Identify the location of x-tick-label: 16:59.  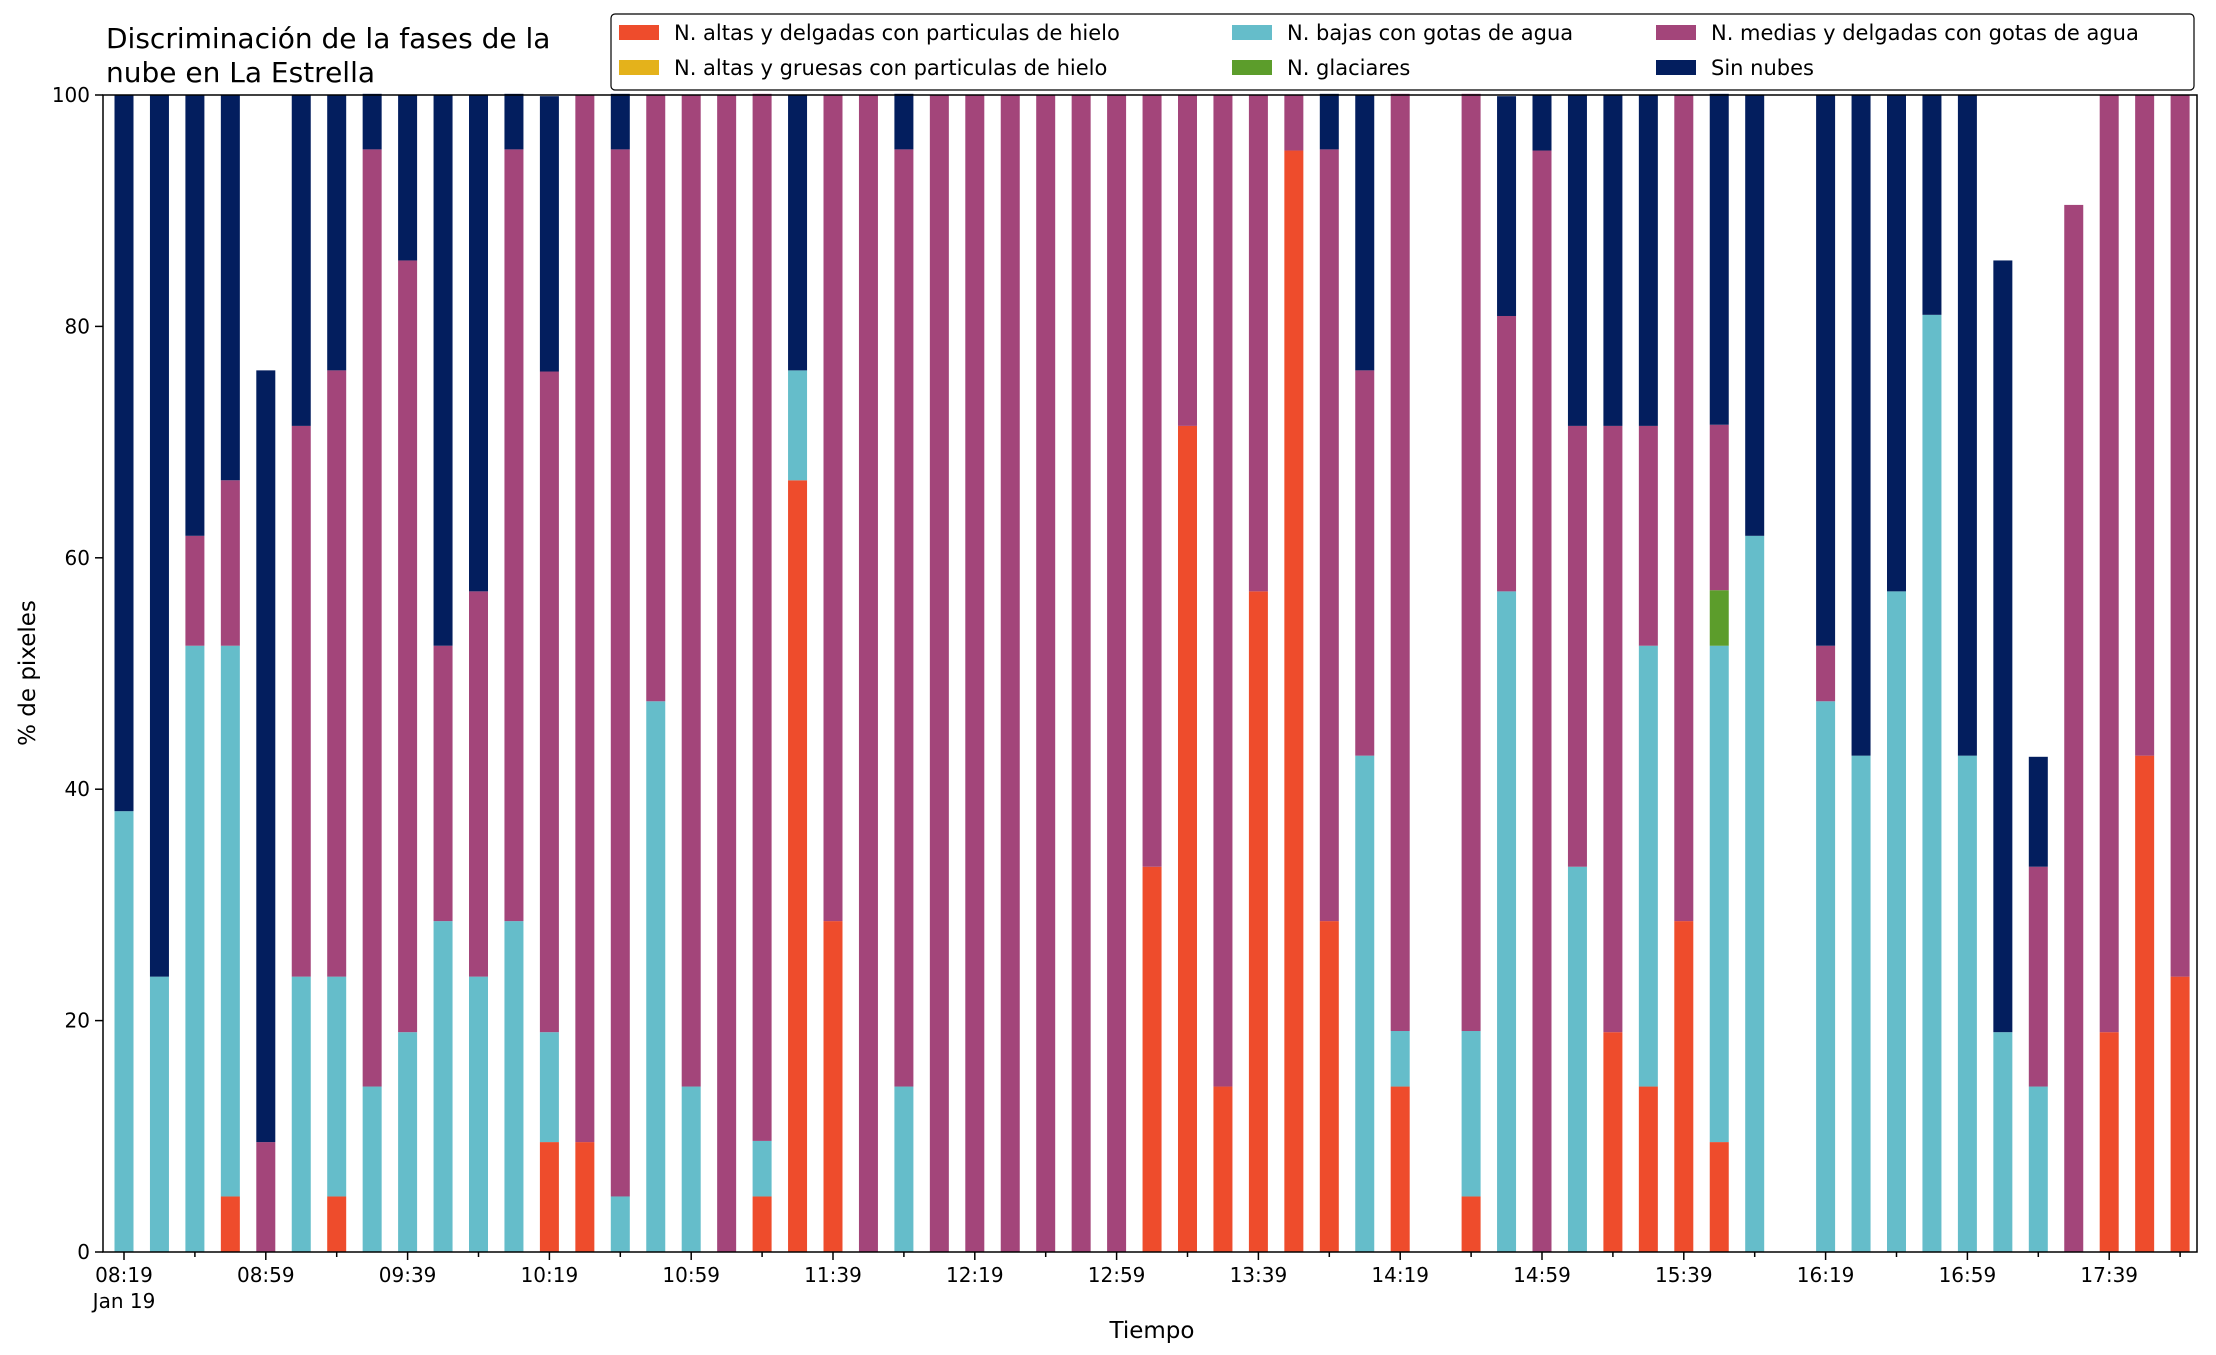
(1968, 1275).